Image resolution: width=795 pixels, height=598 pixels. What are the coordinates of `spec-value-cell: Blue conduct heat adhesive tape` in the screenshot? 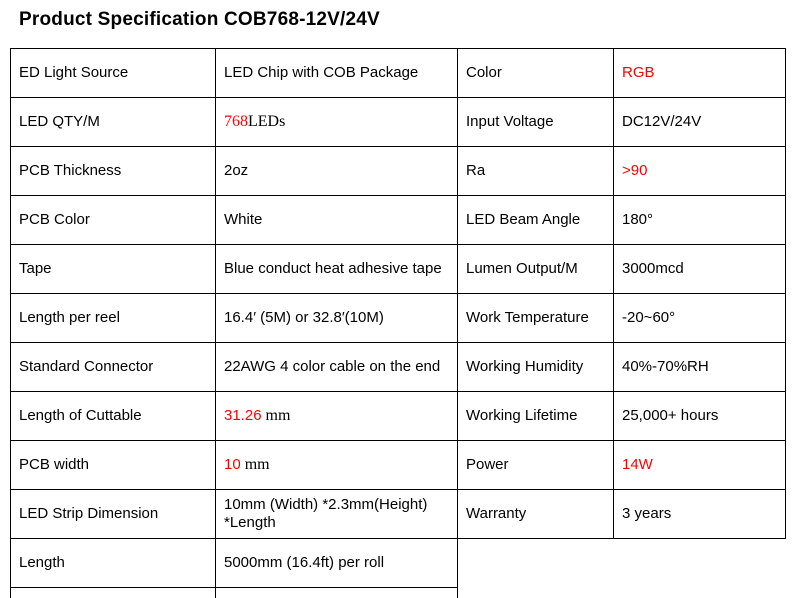 It's located at (336, 269).